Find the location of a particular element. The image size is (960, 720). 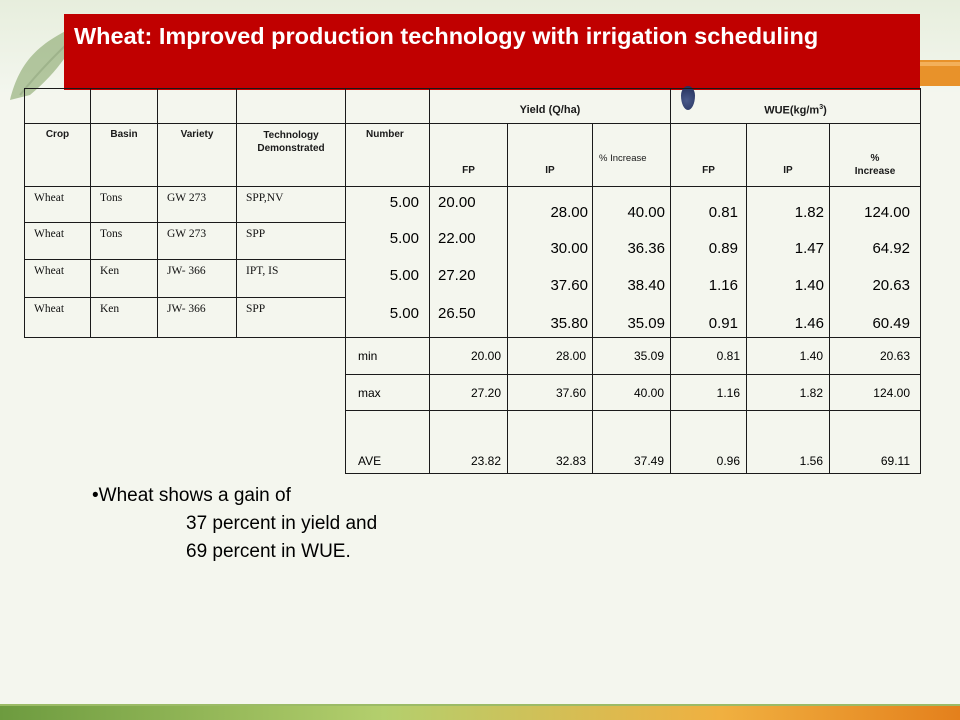

table-cell-wfp: 0.91 is located at coordinates (708, 317).